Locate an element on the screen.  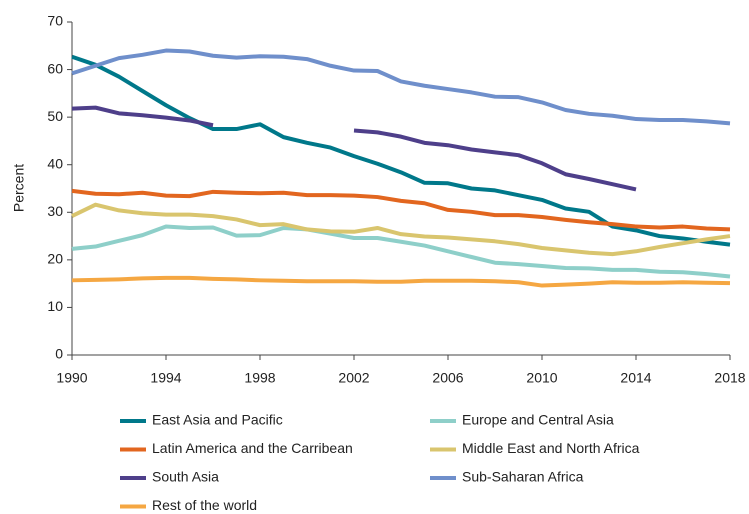
y-axis-label: Percent is located at coordinates (19, 188).